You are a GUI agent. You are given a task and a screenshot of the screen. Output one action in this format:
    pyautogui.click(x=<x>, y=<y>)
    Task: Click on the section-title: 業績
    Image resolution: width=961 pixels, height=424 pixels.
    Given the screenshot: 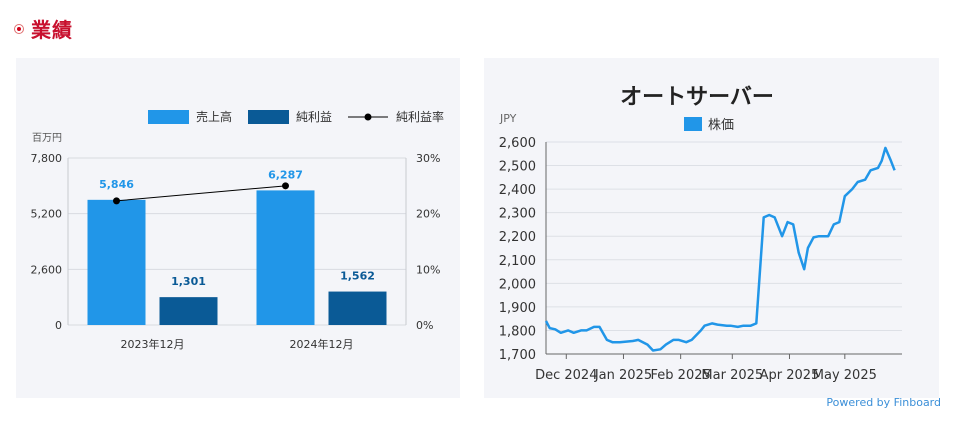 What is the action you would take?
    pyautogui.click(x=52, y=30)
    